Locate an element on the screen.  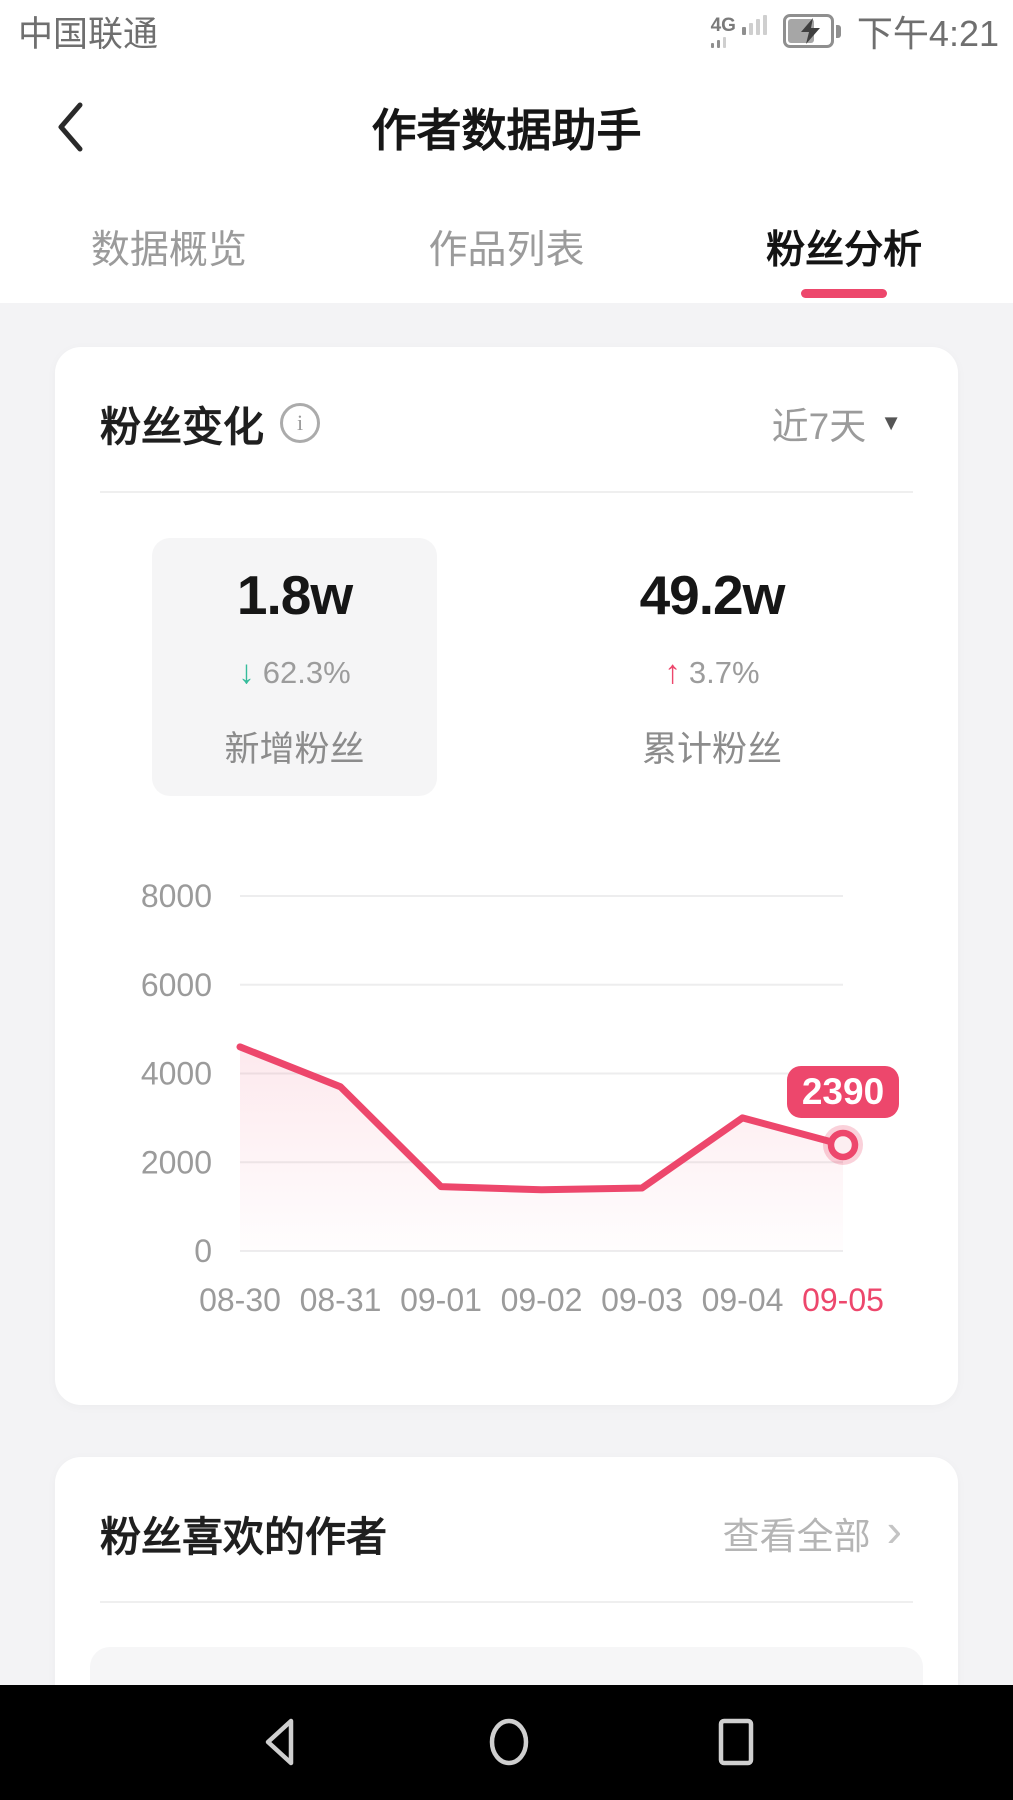
view-all-button: 查看全部 › is located at coordinates (812, 1533).